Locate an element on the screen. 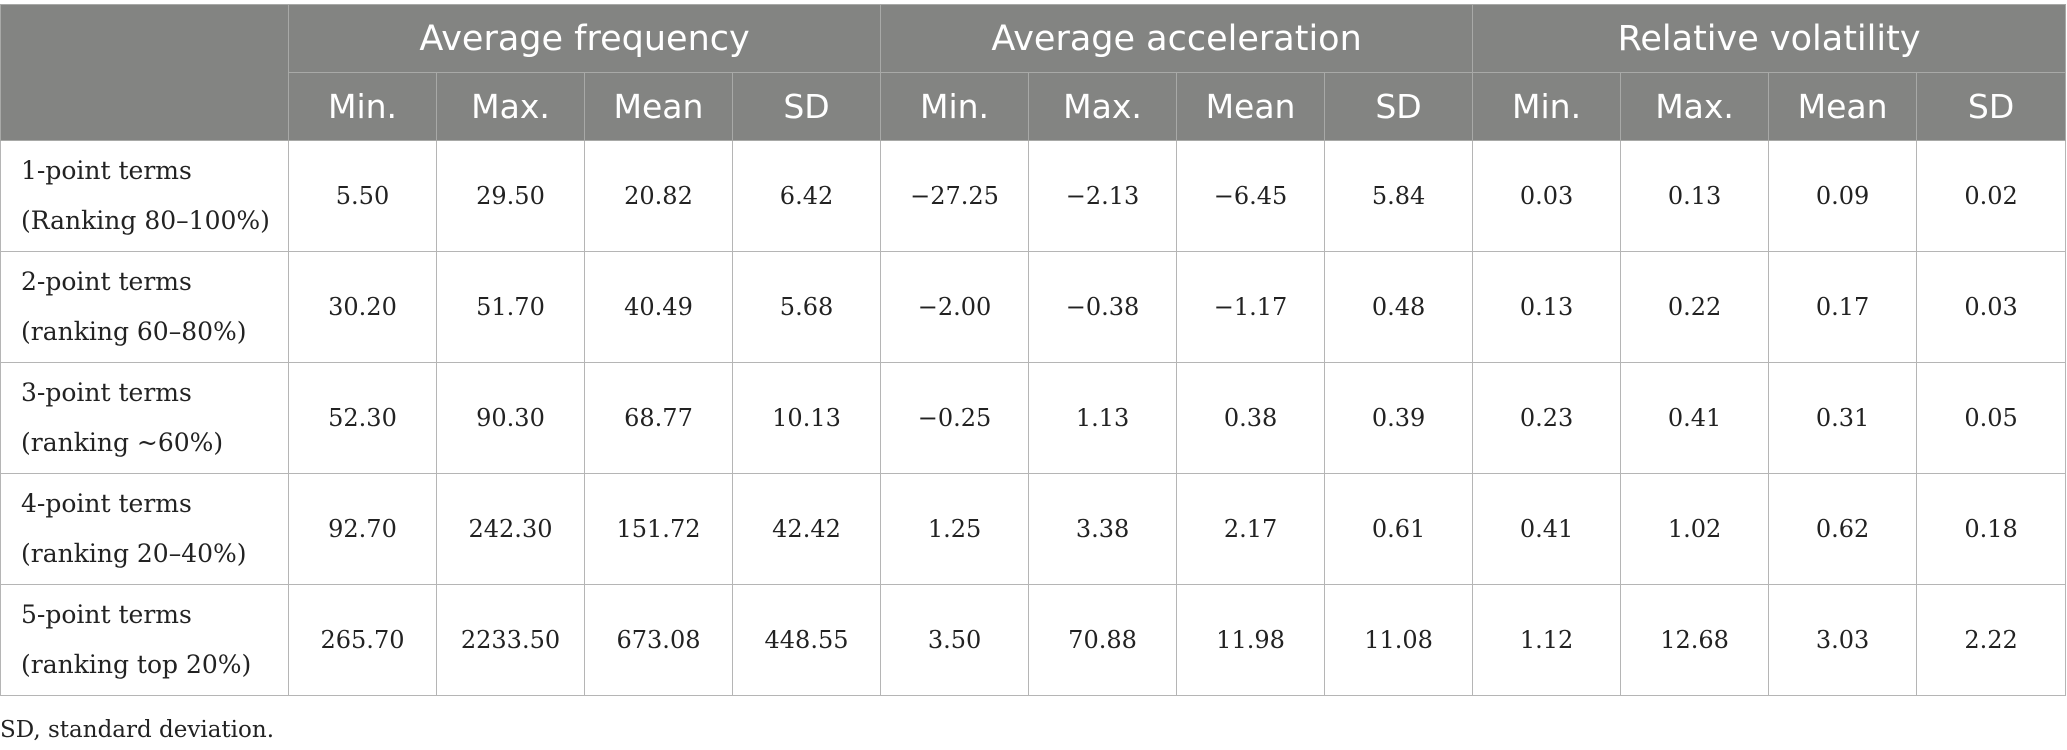 Image resolution: width=2067 pixels, height=750 pixels. value-cell: 3.03 is located at coordinates (1843, 640).